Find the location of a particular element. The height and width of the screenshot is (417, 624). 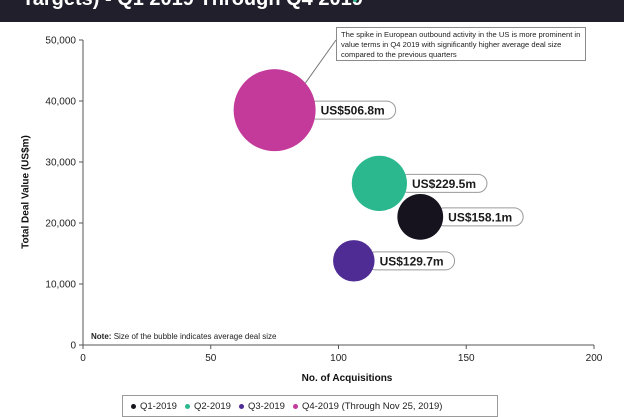

y-tick-label: 10,000 is located at coordinates (60, 285).